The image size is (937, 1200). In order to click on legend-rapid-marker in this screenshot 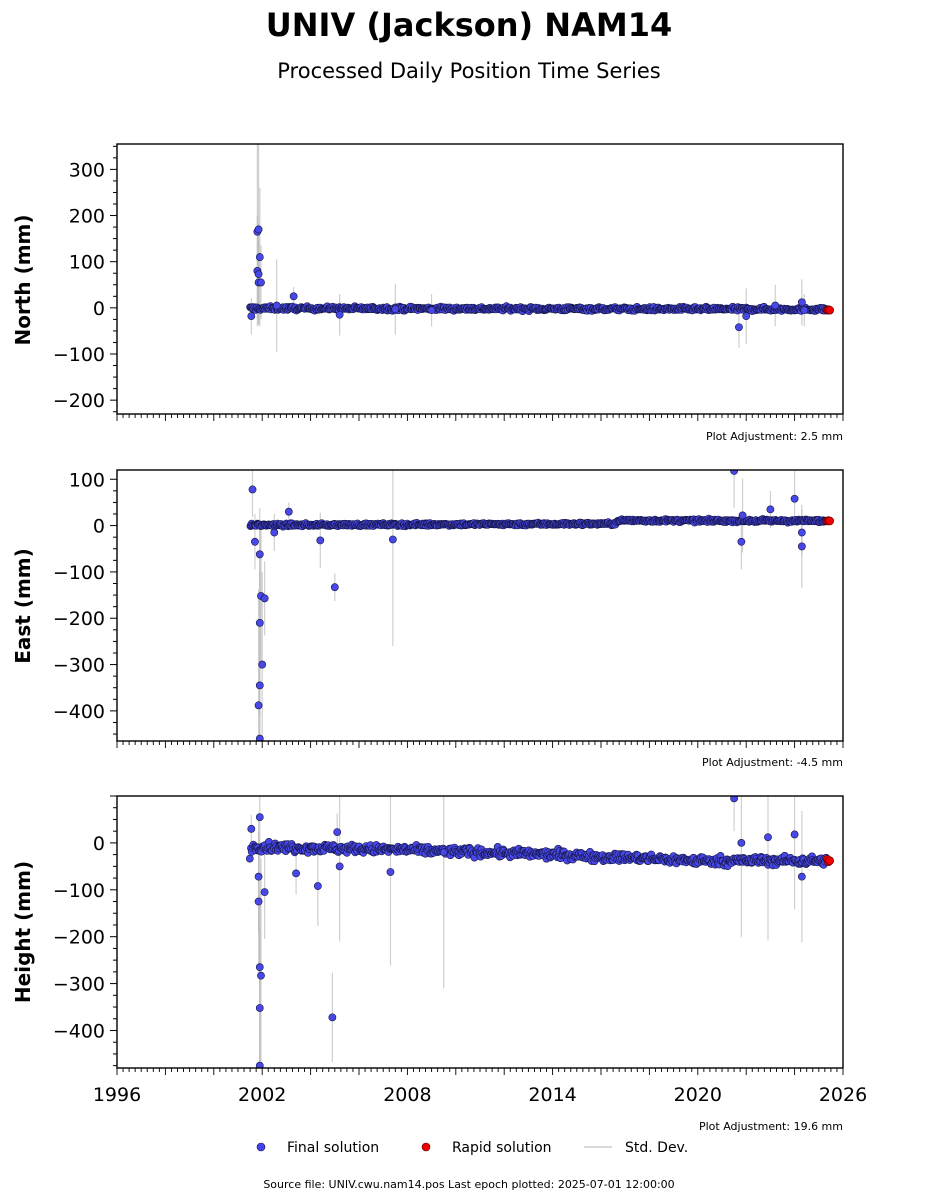, I will do `click(426, 1147)`.